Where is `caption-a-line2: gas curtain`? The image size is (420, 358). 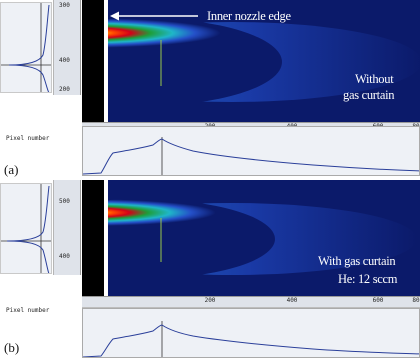 caption-a-line2: gas curtain is located at coordinates (369, 95).